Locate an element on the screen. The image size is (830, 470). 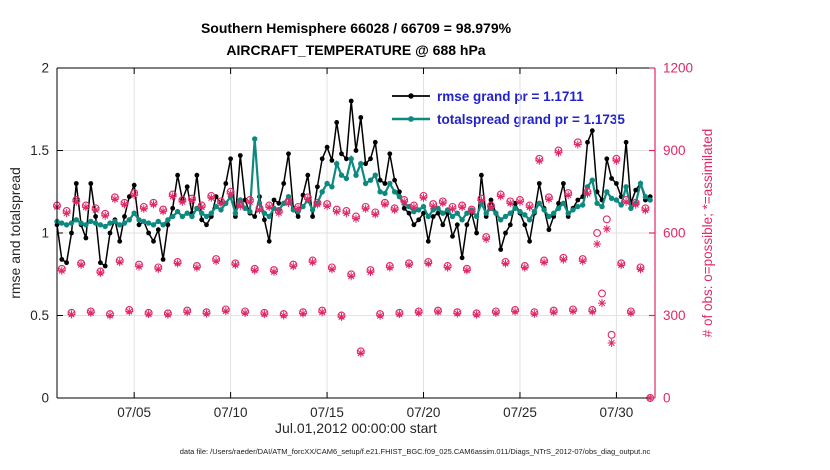
x-axis-label: Jul.01,2012 00:00:00 start is located at coordinates (356, 428).